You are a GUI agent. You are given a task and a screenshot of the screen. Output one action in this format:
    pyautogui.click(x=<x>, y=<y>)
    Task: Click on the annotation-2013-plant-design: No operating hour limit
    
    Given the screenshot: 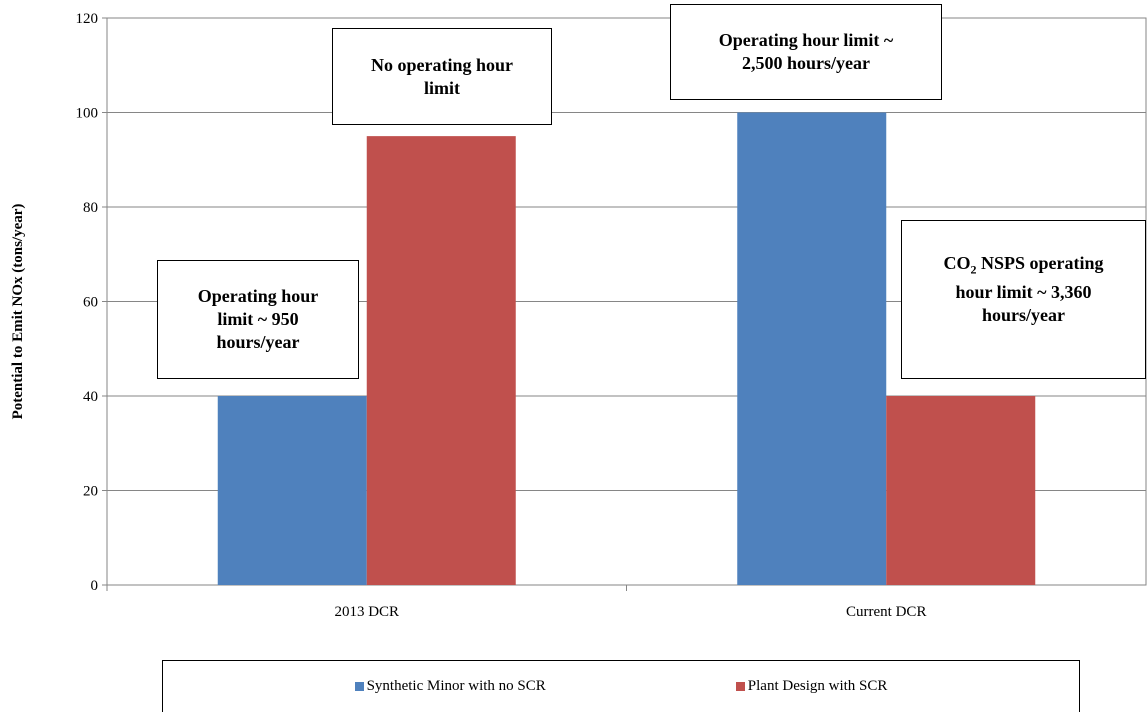 What is the action you would take?
    pyautogui.click(x=442, y=76)
    